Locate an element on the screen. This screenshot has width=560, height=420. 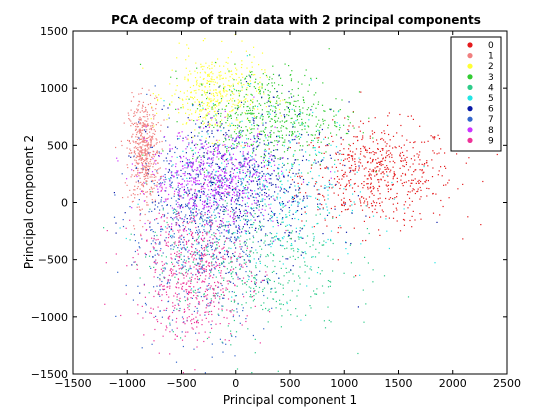
legend-label-0: 0 is located at coordinates (491, 46).